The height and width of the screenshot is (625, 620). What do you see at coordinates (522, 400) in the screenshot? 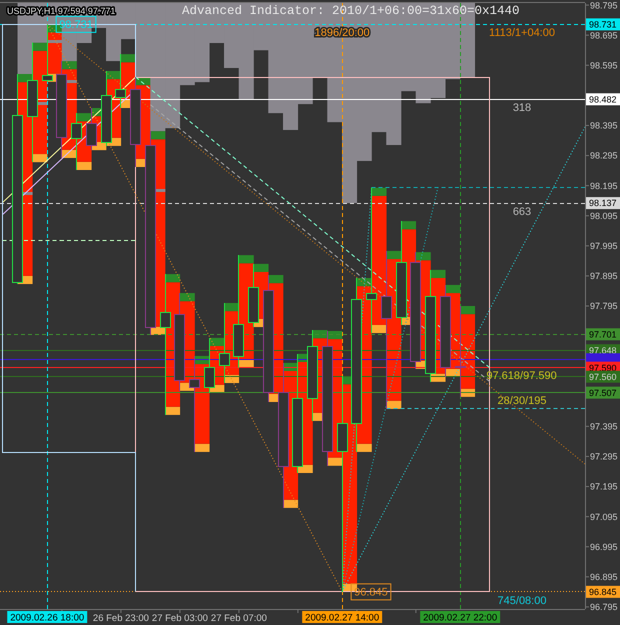
I see `annotation: 28/30/195` at bounding box center [522, 400].